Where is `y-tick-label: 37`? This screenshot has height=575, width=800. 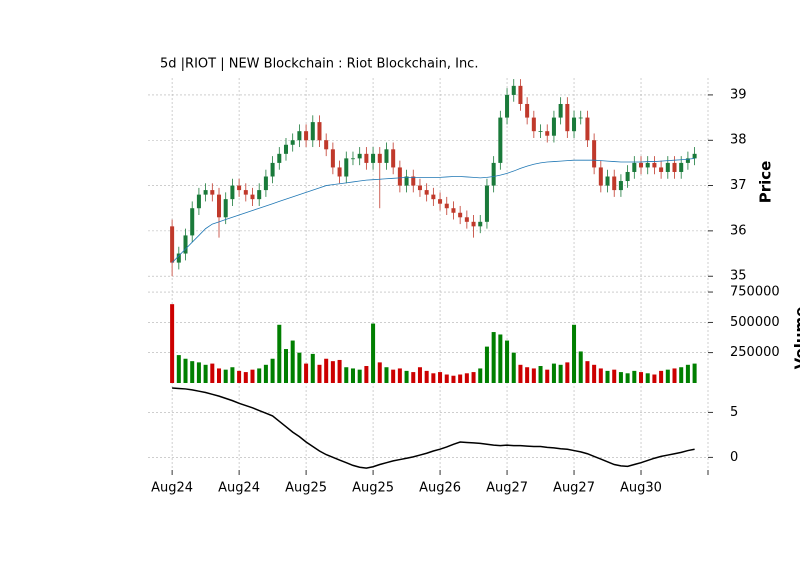
y-tick-label: 37 is located at coordinates (738, 185).